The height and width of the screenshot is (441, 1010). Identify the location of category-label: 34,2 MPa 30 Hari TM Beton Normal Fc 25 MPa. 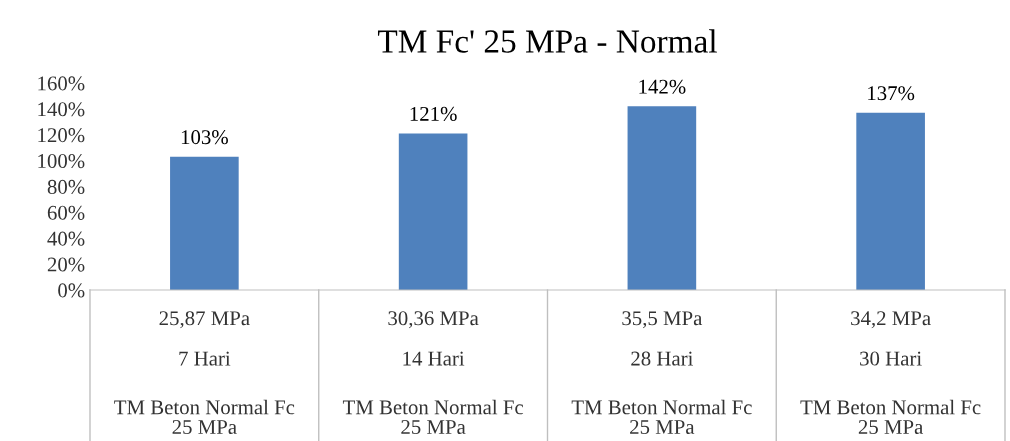
(890, 372).